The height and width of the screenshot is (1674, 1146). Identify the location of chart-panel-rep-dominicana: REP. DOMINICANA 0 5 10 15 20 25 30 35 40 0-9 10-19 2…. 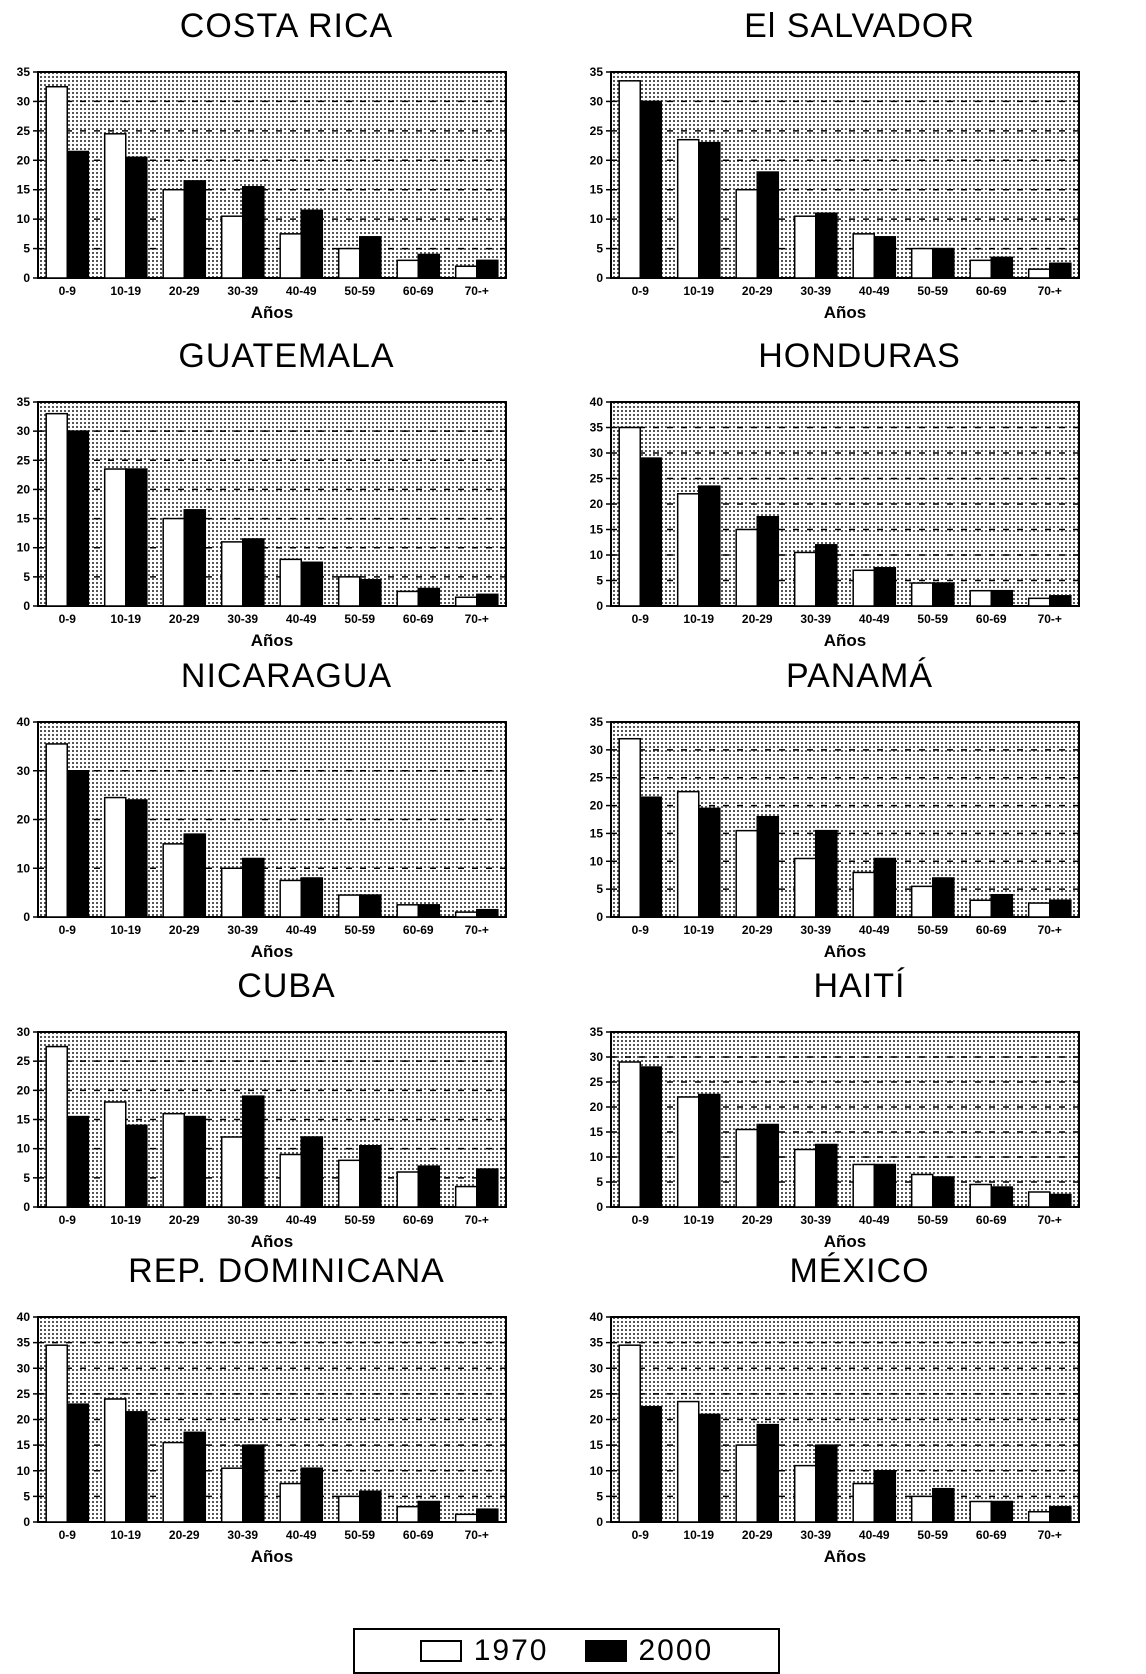
(286, 1410).